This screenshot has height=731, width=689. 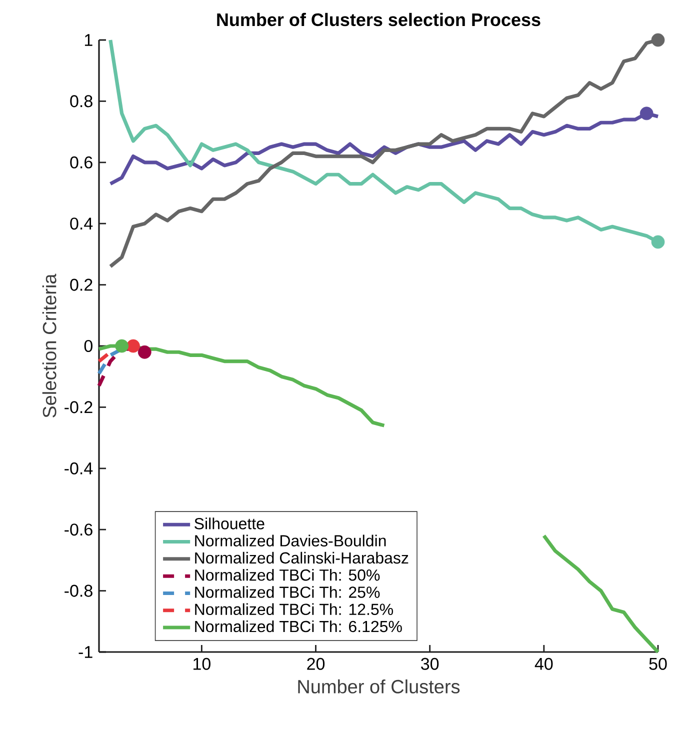 What do you see at coordinates (78, 468) in the screenshot?
I see `y-tick-label: -0.4` at bounding box center [78, 468].